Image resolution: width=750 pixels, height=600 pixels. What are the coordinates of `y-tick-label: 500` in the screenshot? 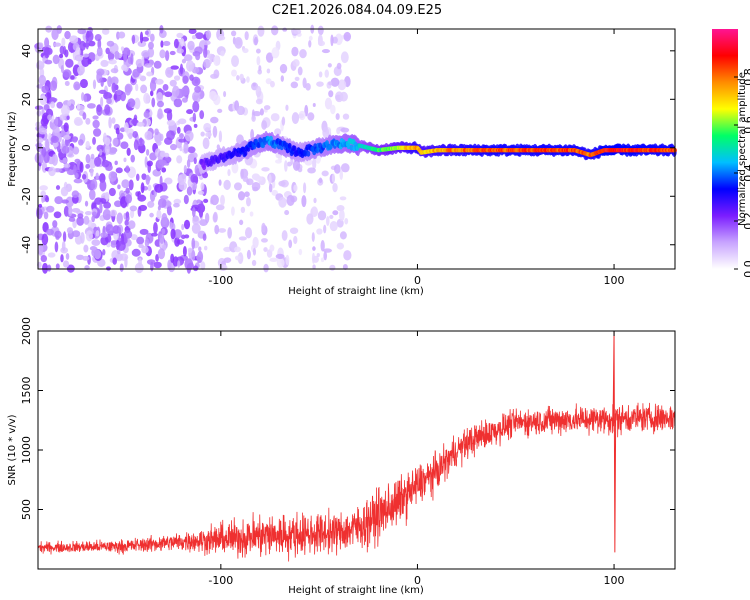 It's located at (26, 509).